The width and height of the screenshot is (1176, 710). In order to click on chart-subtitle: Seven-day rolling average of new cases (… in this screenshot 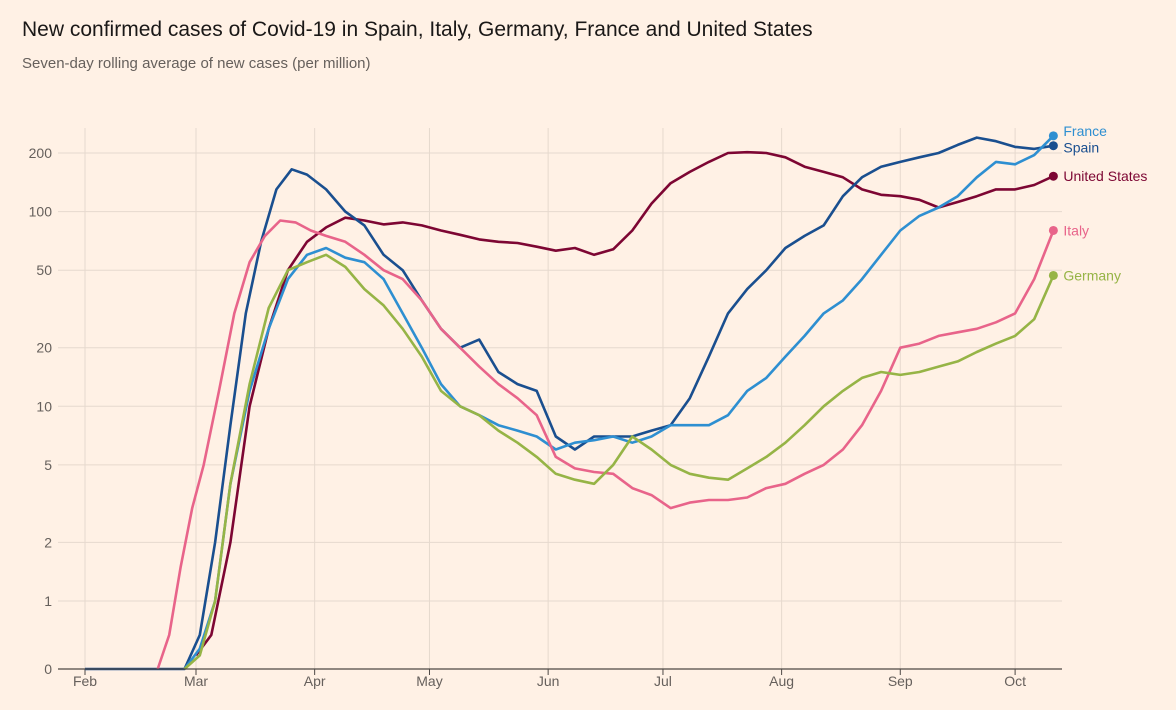, I will do `click(196, 63)`.